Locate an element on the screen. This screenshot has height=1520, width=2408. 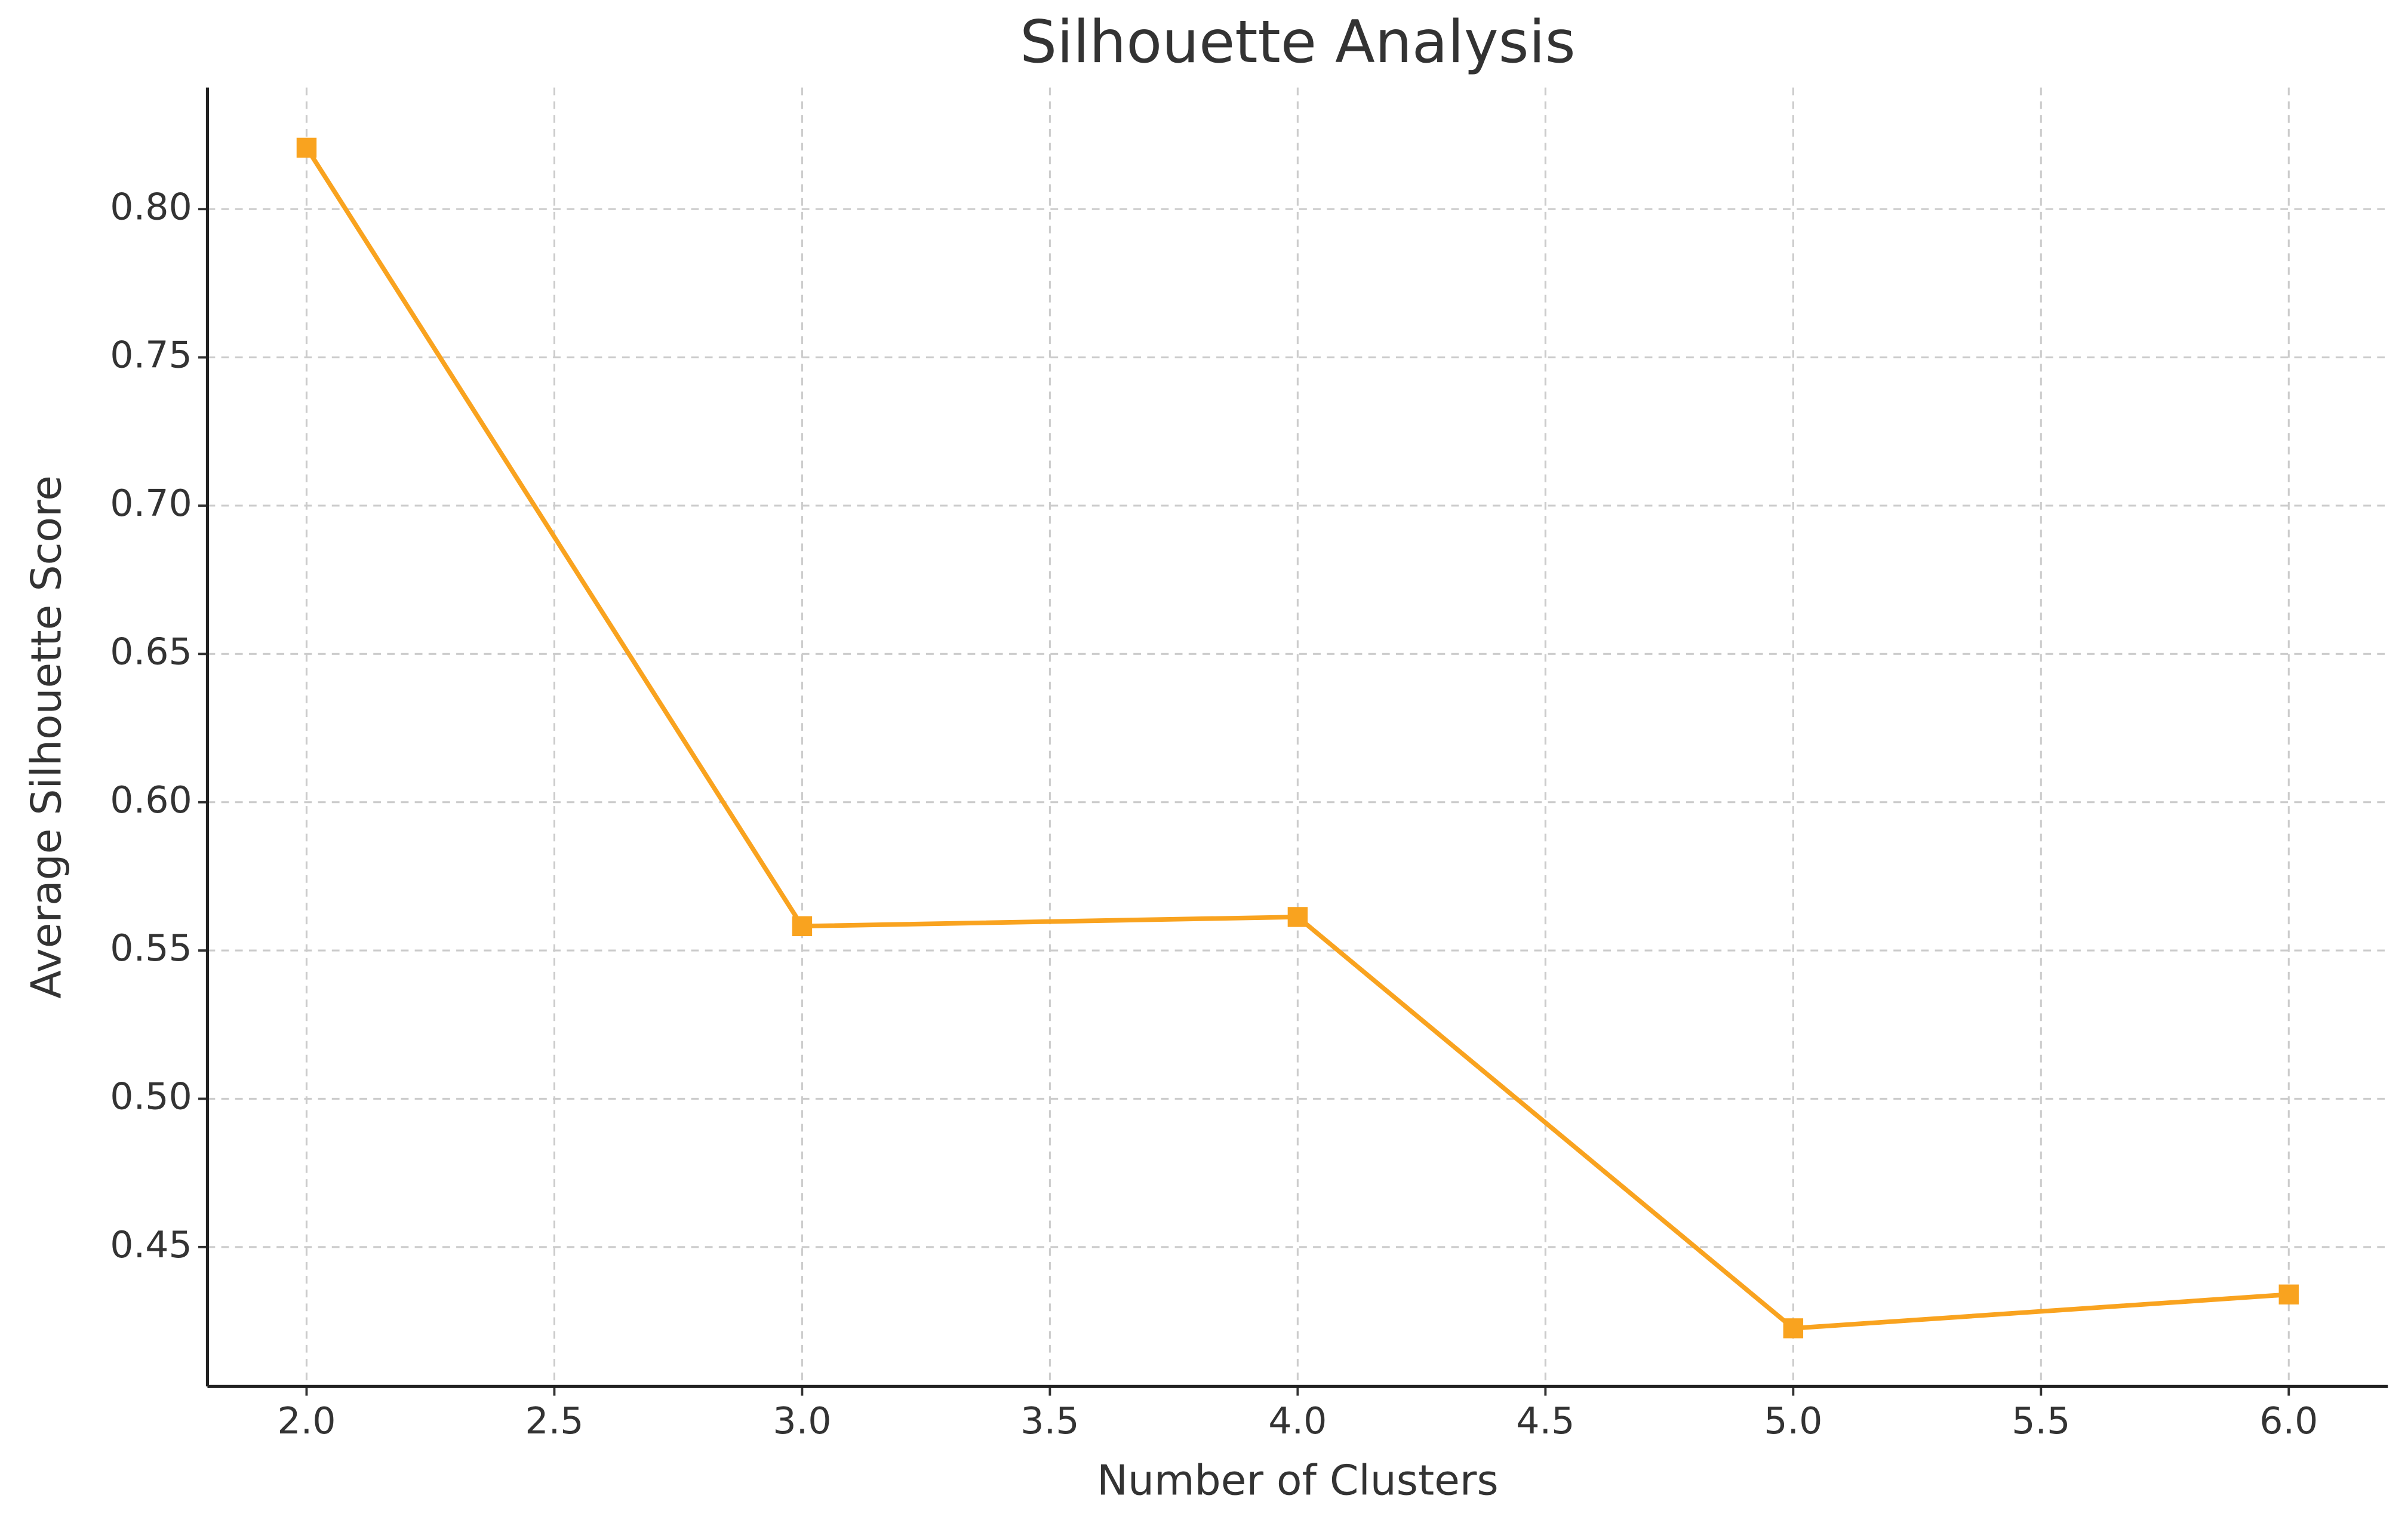
y-tick-label: 0.75 is located at coordinates (151, 355).